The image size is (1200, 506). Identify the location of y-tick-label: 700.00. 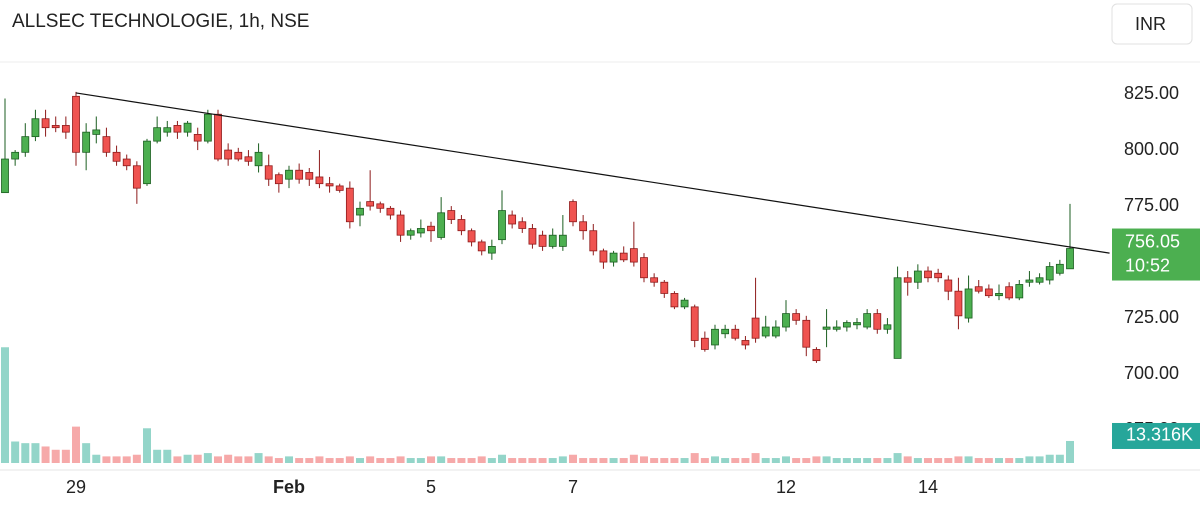
(1151, 373).